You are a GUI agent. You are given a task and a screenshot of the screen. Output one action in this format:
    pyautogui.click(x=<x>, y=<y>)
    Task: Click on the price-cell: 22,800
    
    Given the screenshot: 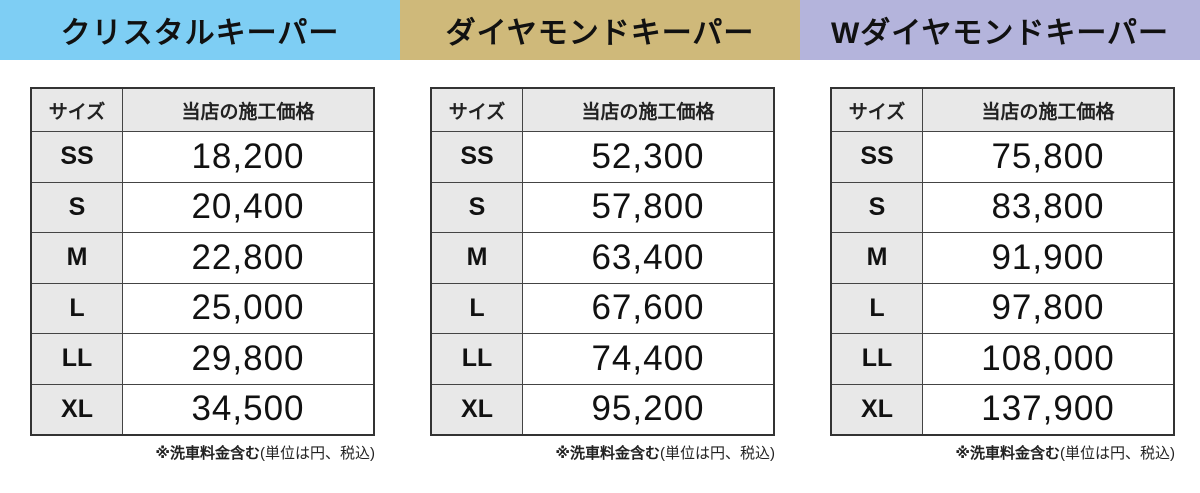 What is the action you would take?
    pyautogui.click(x=248, y=258)
    